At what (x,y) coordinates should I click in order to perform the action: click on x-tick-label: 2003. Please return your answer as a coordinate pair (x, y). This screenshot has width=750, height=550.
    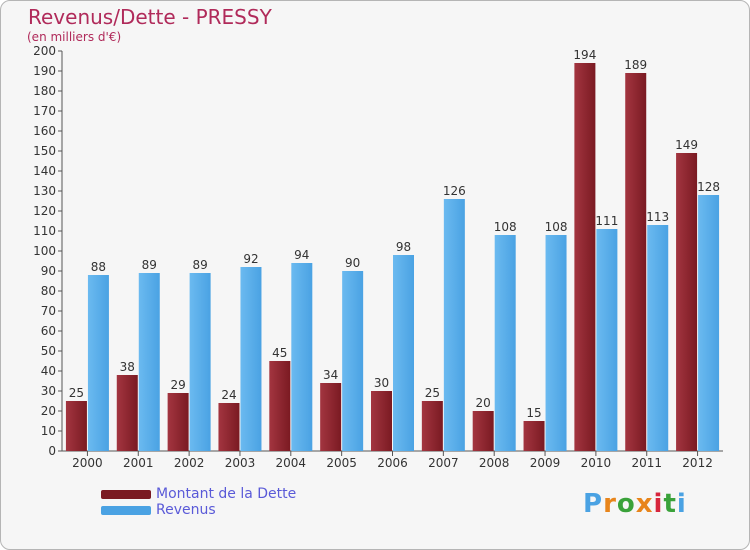
    Looking at the image, I should click on (240, 463).